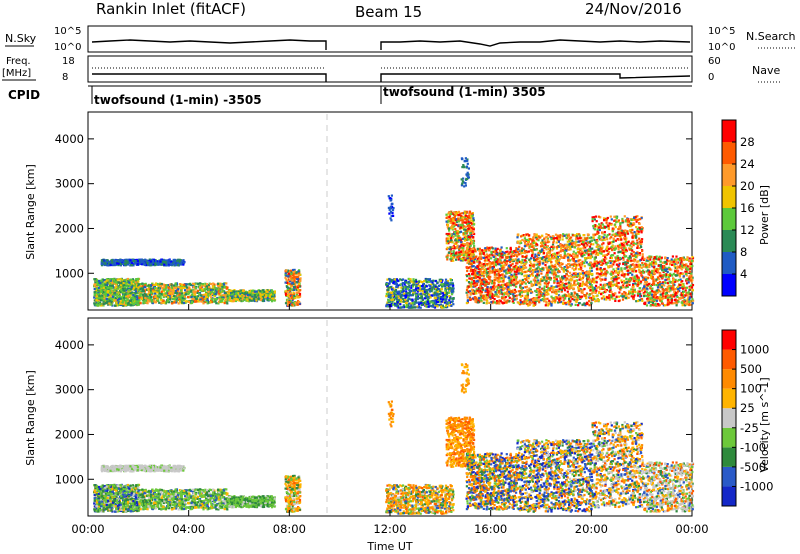 The image size is (800, 554). What do you see at coordinates (721, 47) in the screenshot?
I see `nsky-rtick-bottom: 10^0` at bounding box center [721, 47].